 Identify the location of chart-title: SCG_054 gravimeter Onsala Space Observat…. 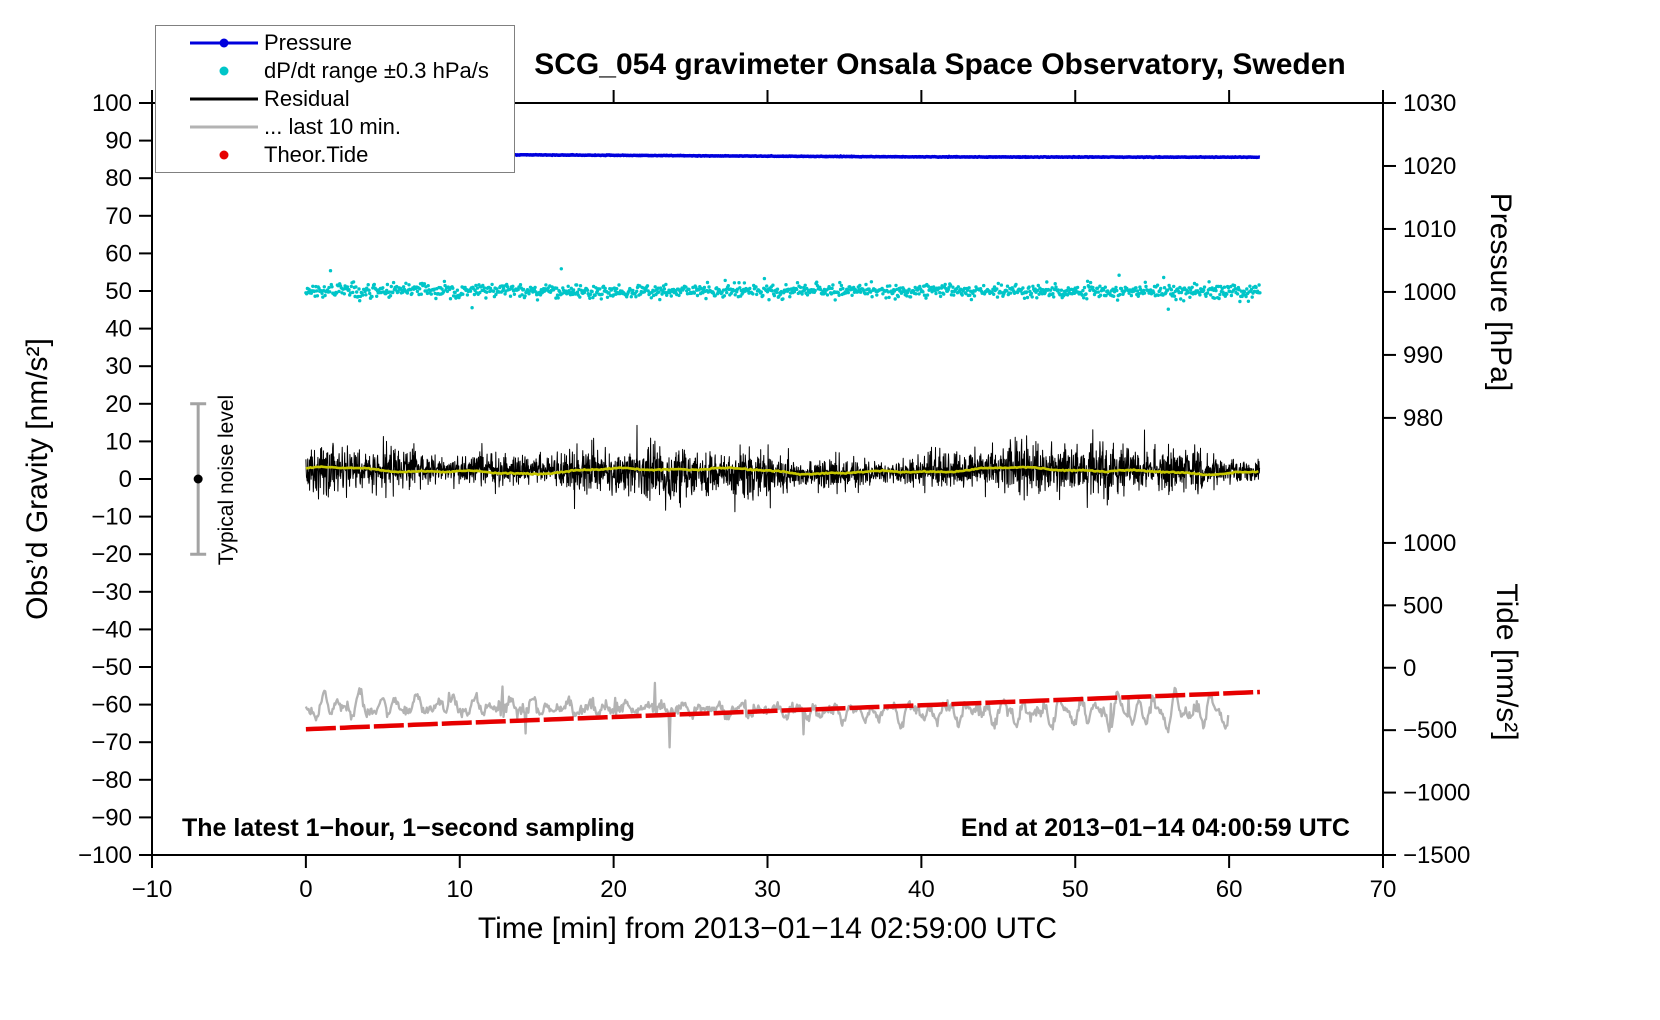
(940, 64).